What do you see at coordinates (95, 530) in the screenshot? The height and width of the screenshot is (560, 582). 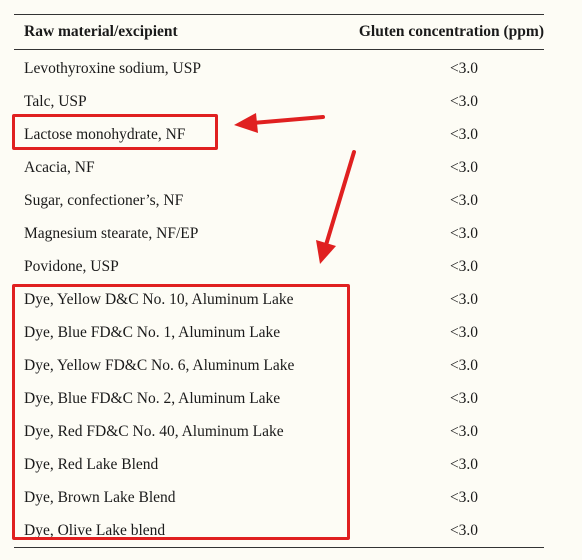 I see `cell-material: Dye, Olive Lake blend` at bounding box center [95, 530].